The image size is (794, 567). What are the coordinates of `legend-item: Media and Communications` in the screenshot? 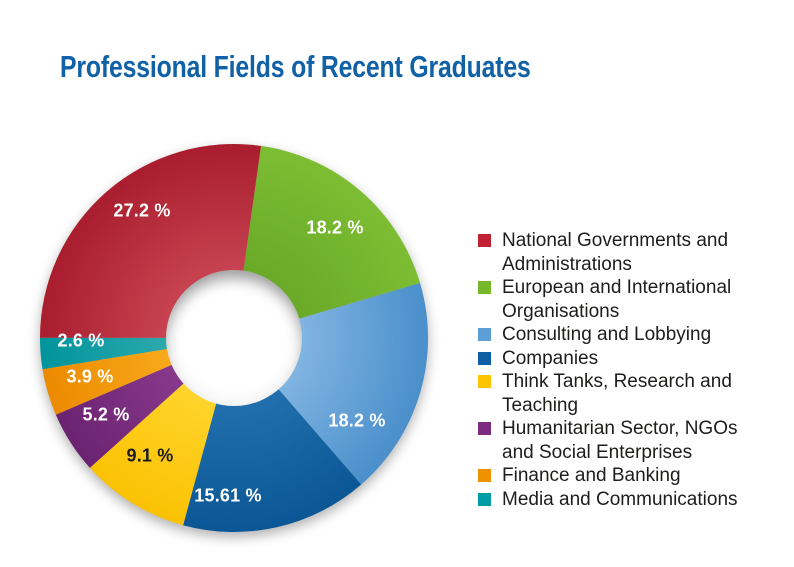 It's located at (631, 500).